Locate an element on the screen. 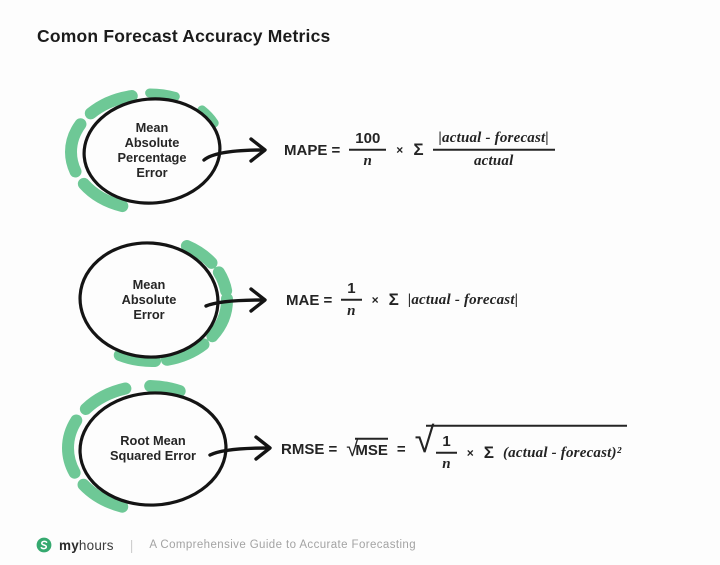 This screenshot has width=720, height=565. mae-fraction-1-n: 1 n is located at coordinates (351, 300).